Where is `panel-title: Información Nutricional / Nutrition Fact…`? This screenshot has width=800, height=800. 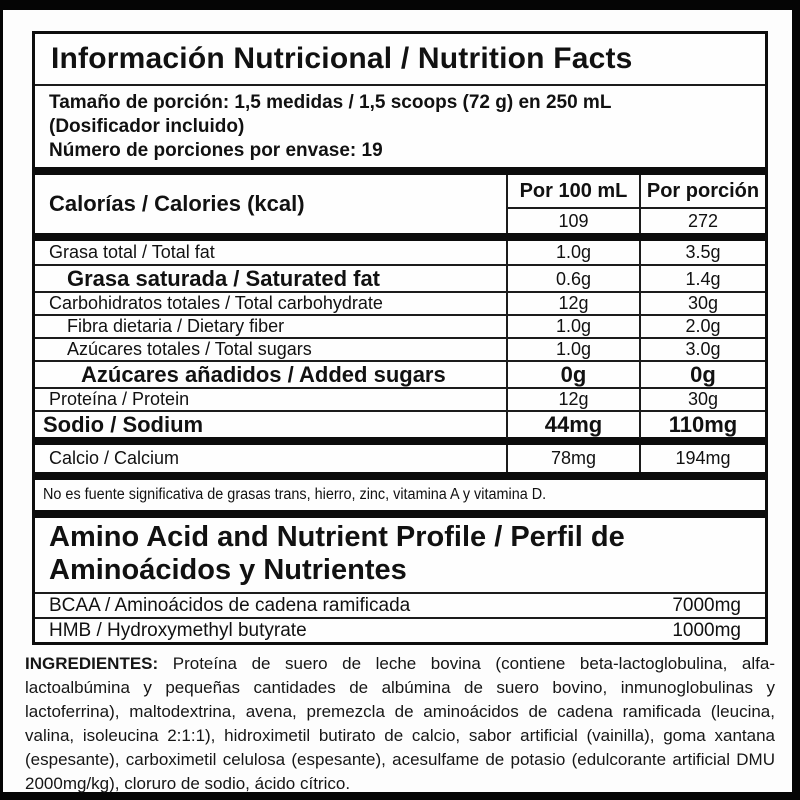 panel-title: Información Nutricional / Nutrition Fact… is located at coordinates (342, 58).